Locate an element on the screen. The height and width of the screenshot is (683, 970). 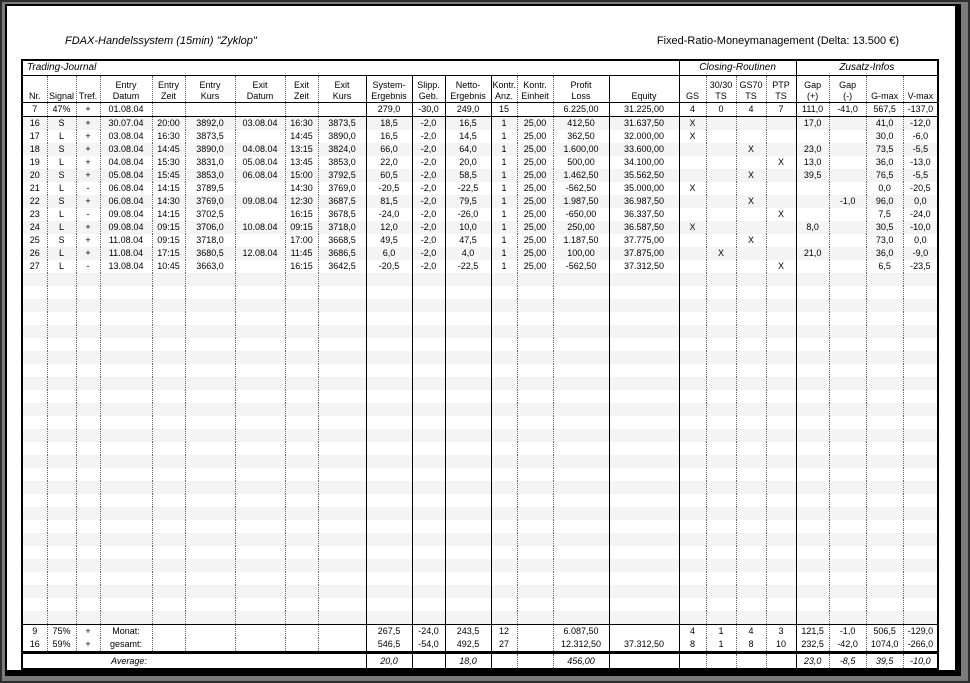
cell-kontr-anz: 12 is located at coordinates (503, 631).